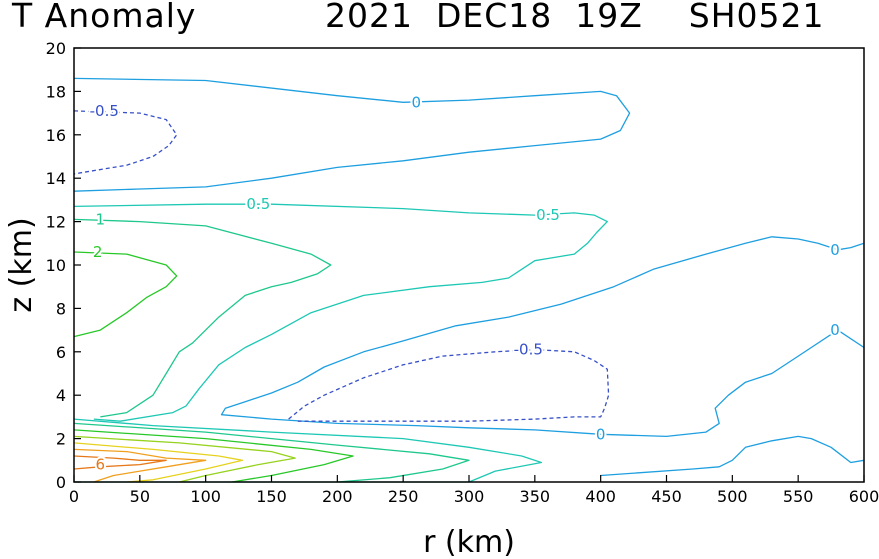  I want to click on x-tick-label: 500, so click(732, 496).